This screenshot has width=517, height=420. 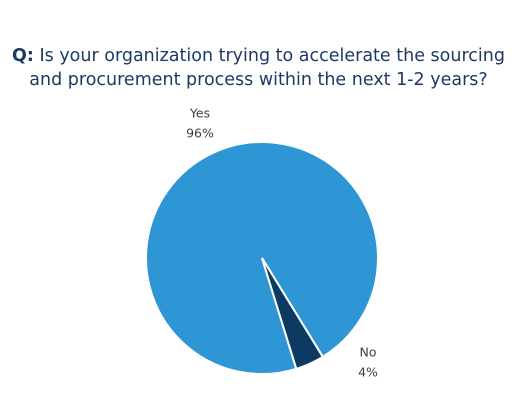 I want to click on pie-slice, so click(x=293, y=314).